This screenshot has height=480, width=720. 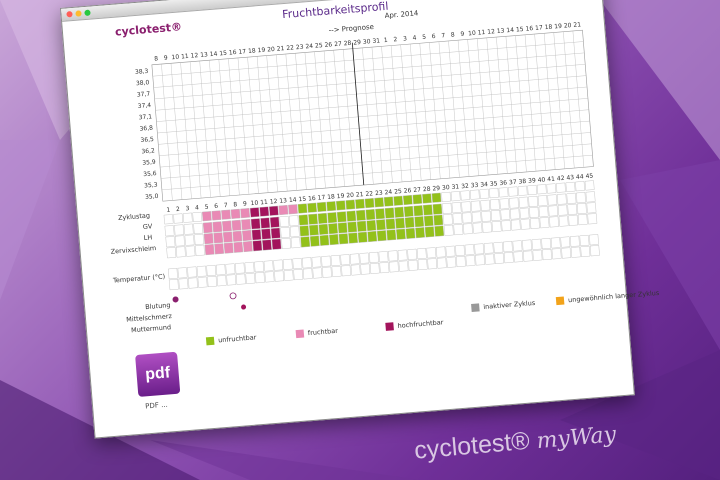 I want to click on grid-line, so click(x=376, y=161).